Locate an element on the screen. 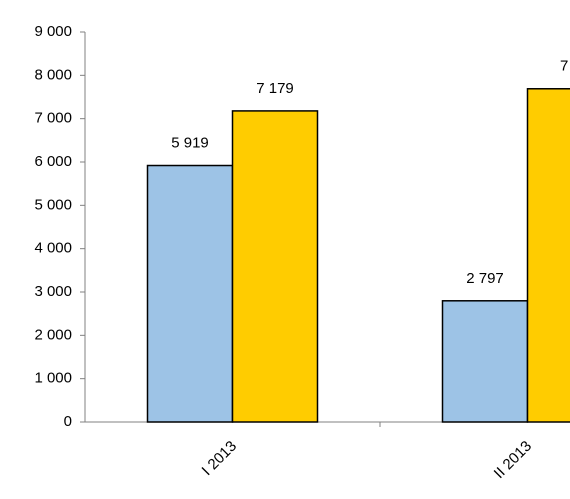 The width and height of the screenshot is (570, 499). y-tick-label: 4 000 is located at coordinates (53, 248).